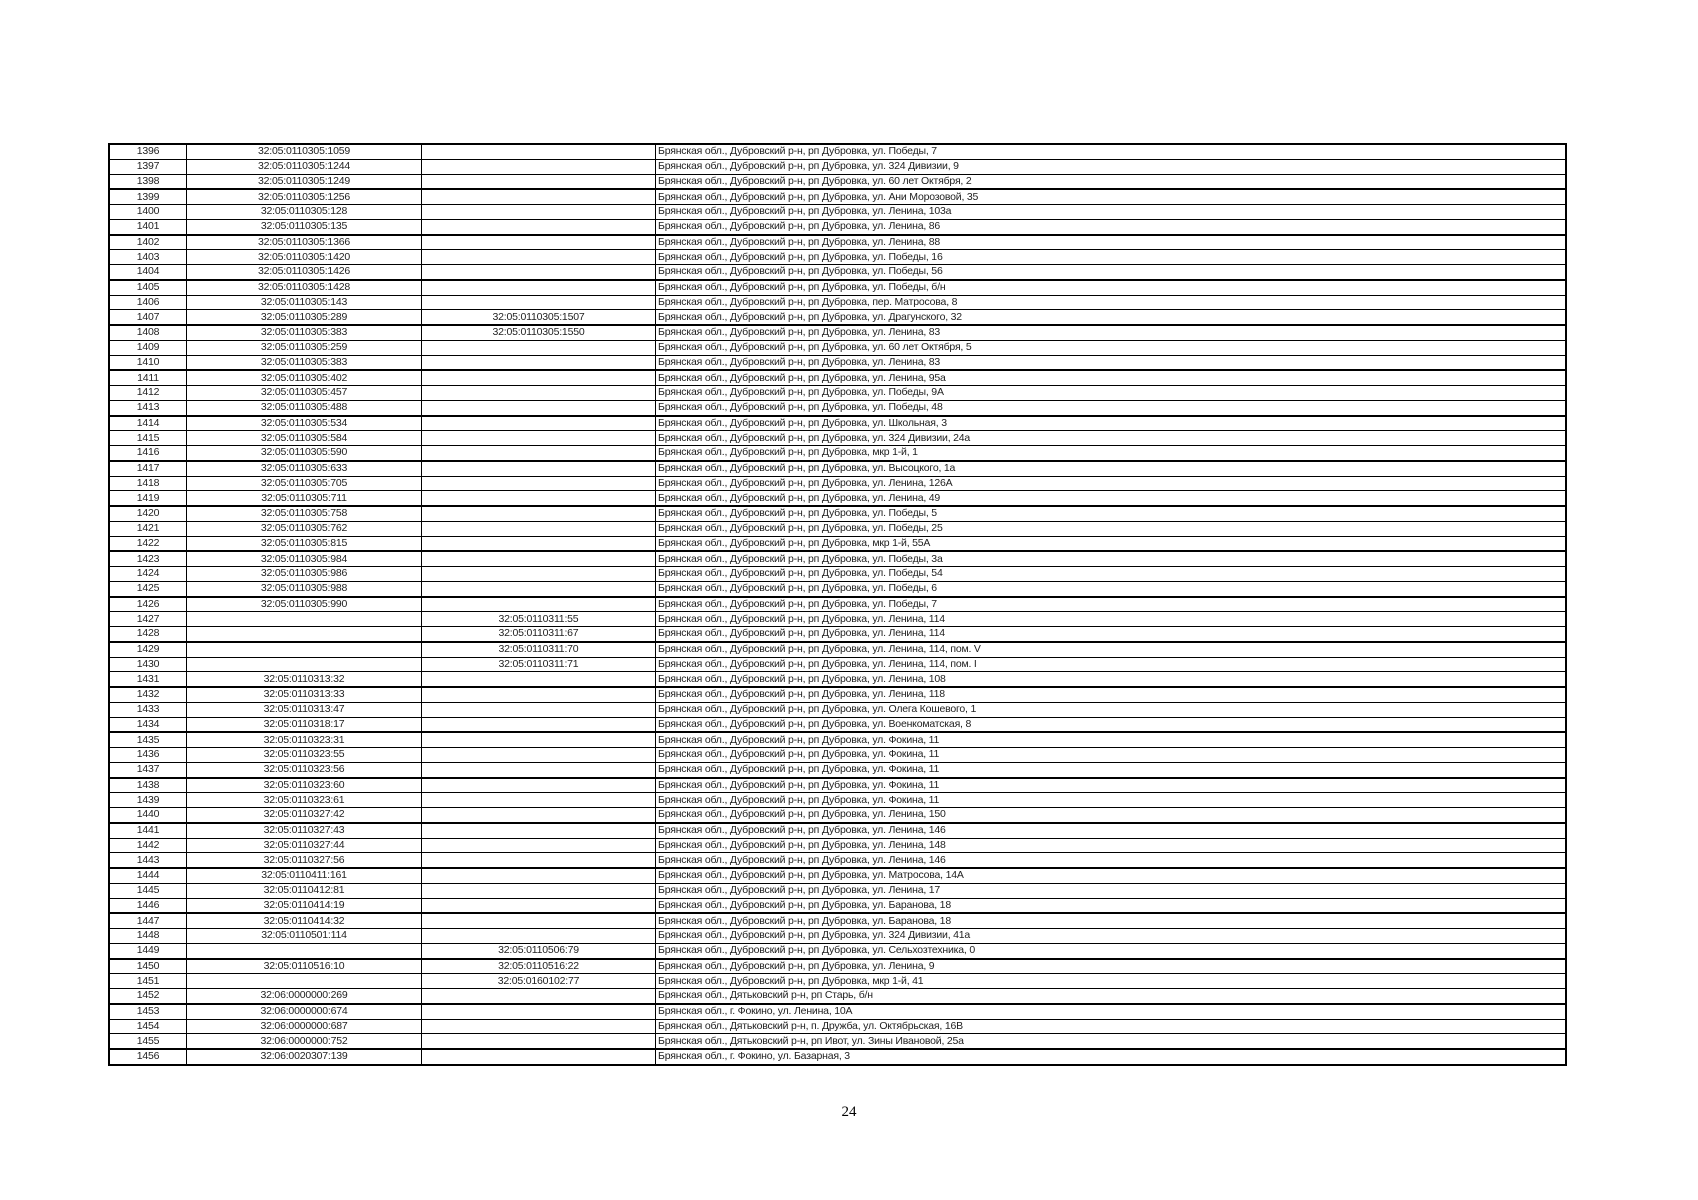 The width and height of the screenshot is (1698, 1200). I want to click on cadastral-number-cell: 32:05:0110305:1420, so click(304, 257).